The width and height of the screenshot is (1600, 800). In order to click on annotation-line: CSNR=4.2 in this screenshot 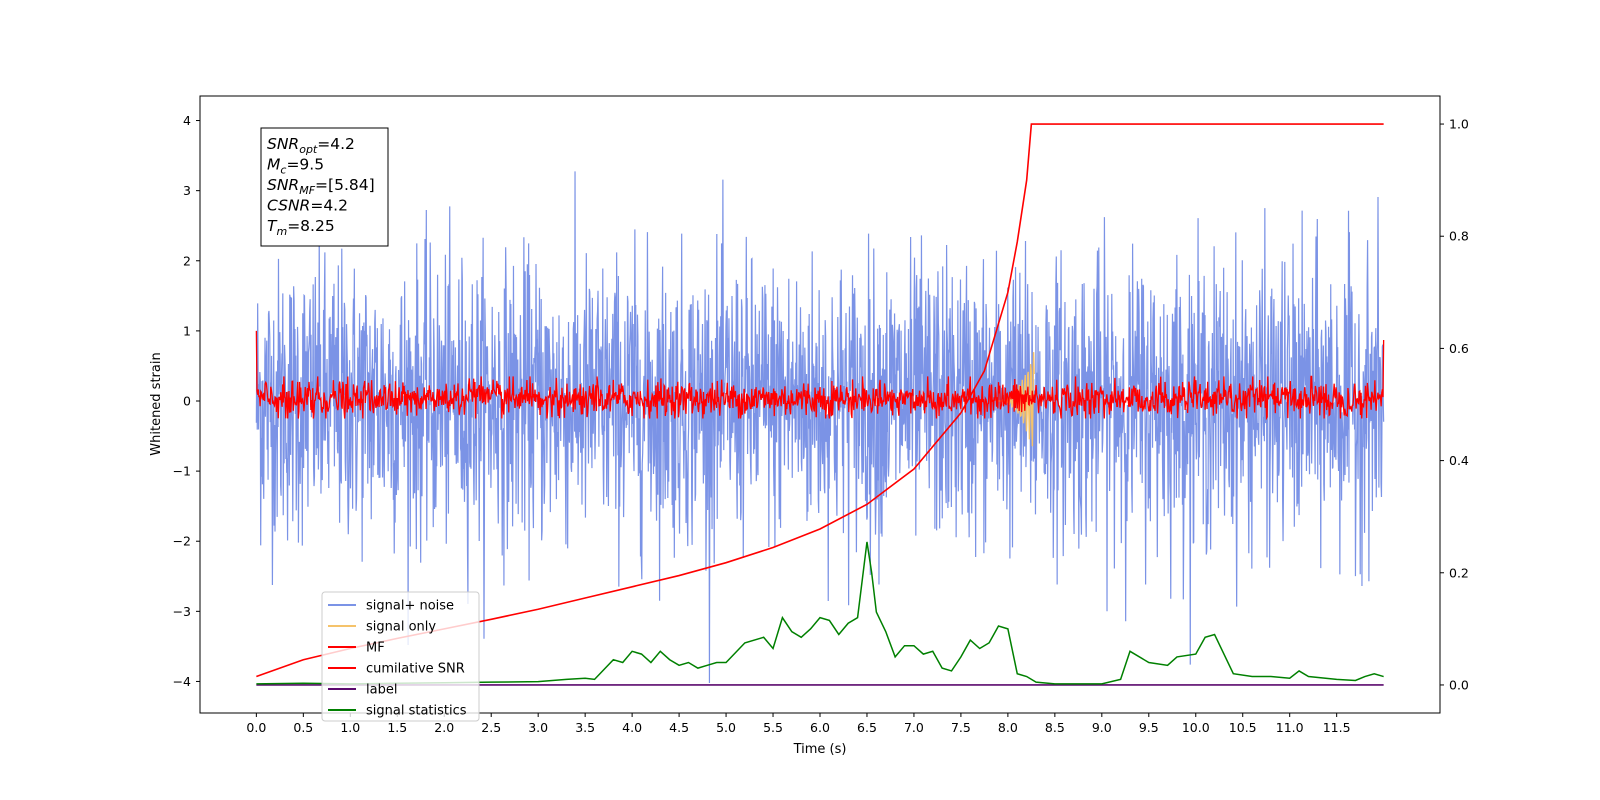, I will do `click(307, 206)`.